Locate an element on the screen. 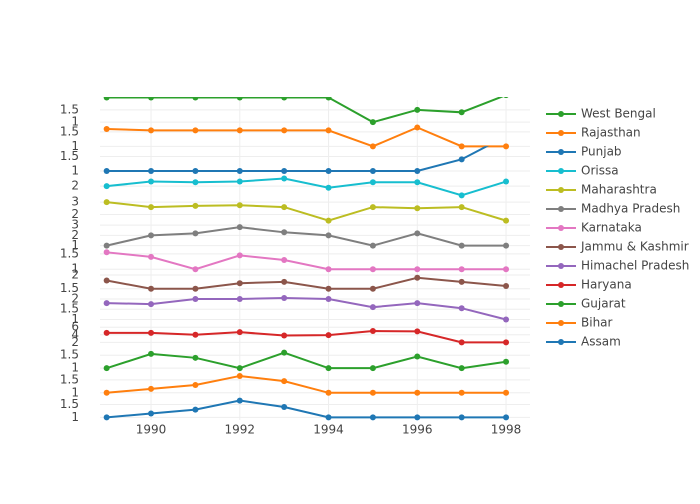  legend-label: Punjab is located at coordinates (601, 152).